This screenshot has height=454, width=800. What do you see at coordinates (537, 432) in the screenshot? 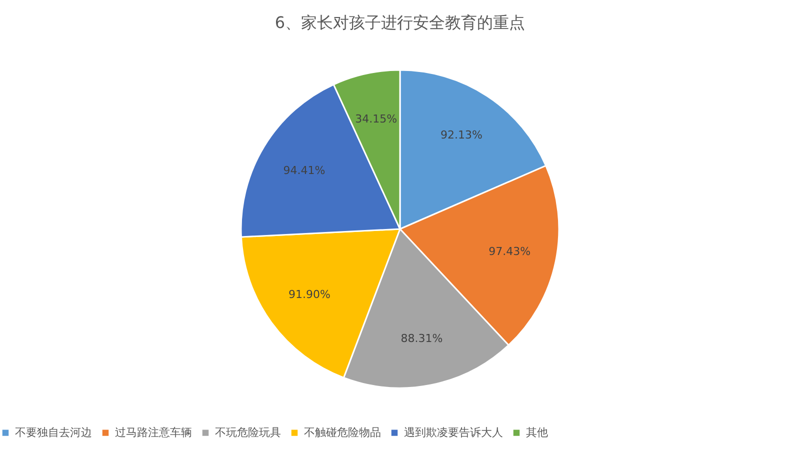
I see `legend-label: 其他` at bounding box center [537, 432].